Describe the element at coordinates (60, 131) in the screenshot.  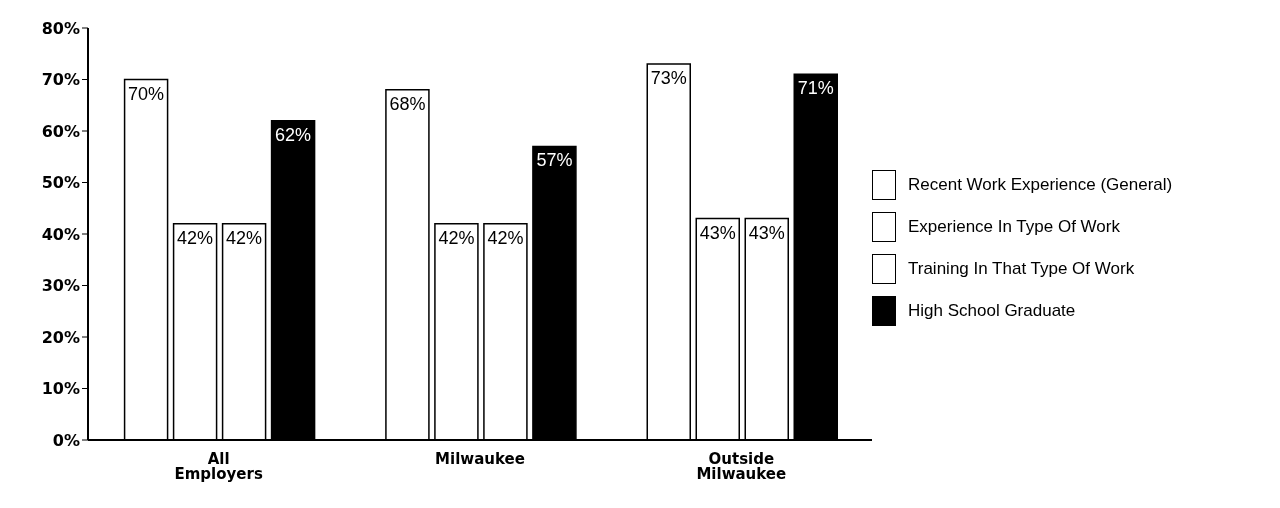
I see `y-tick-label: 60%` at that location.